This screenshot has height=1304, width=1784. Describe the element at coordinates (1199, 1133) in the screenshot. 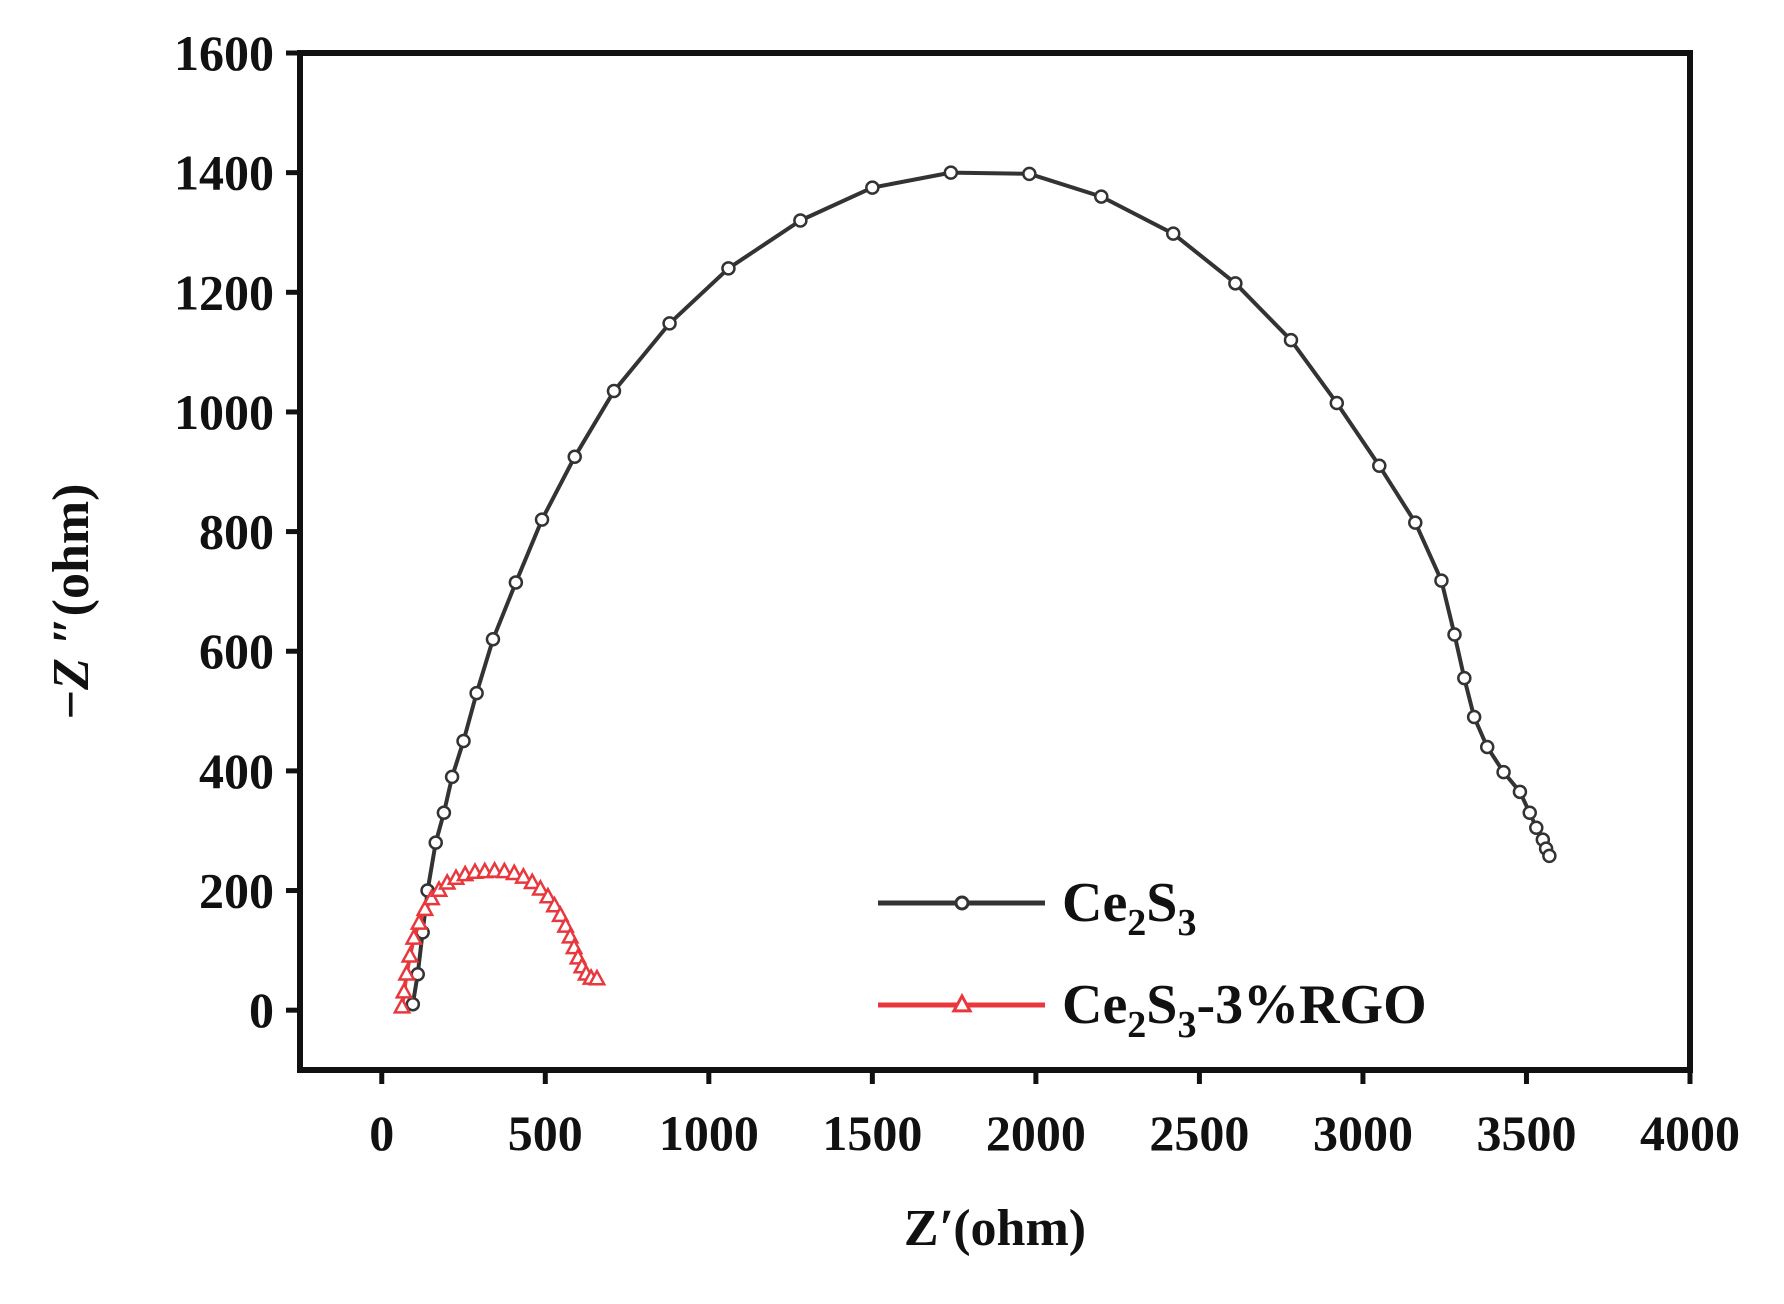

I see `x-tick-label: 2500` at that location.